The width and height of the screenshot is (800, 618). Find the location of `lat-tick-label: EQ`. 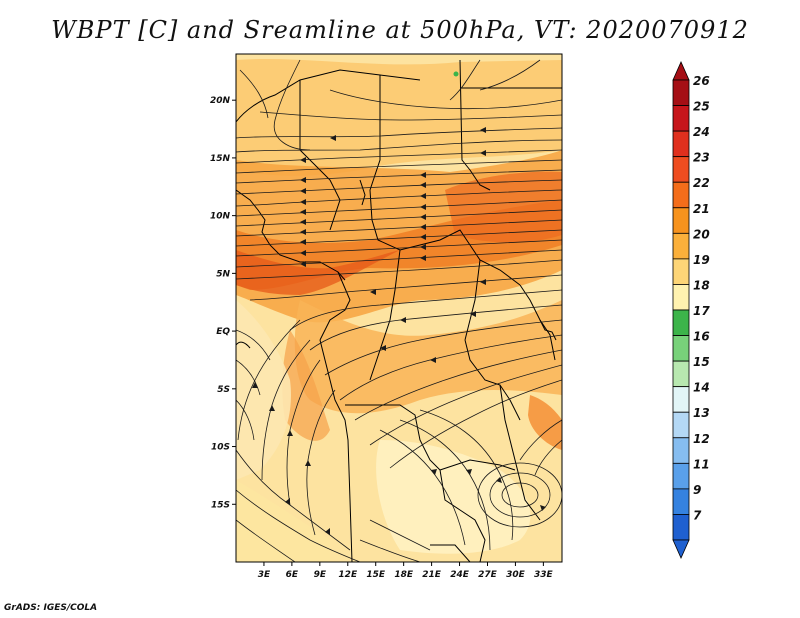

lat-tick-label: EQ is located at coordinates (223, 332).